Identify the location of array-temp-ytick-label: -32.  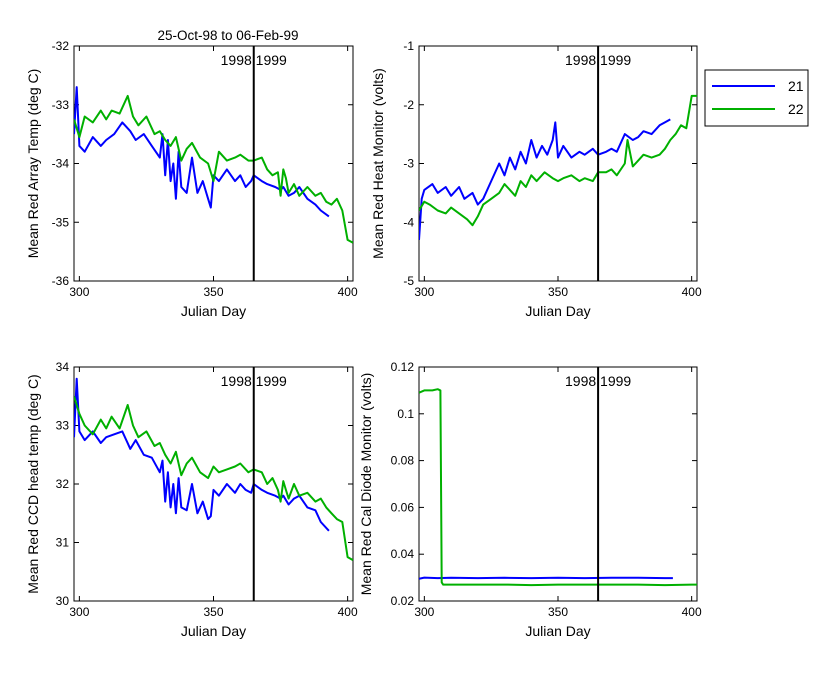
(61, 46).